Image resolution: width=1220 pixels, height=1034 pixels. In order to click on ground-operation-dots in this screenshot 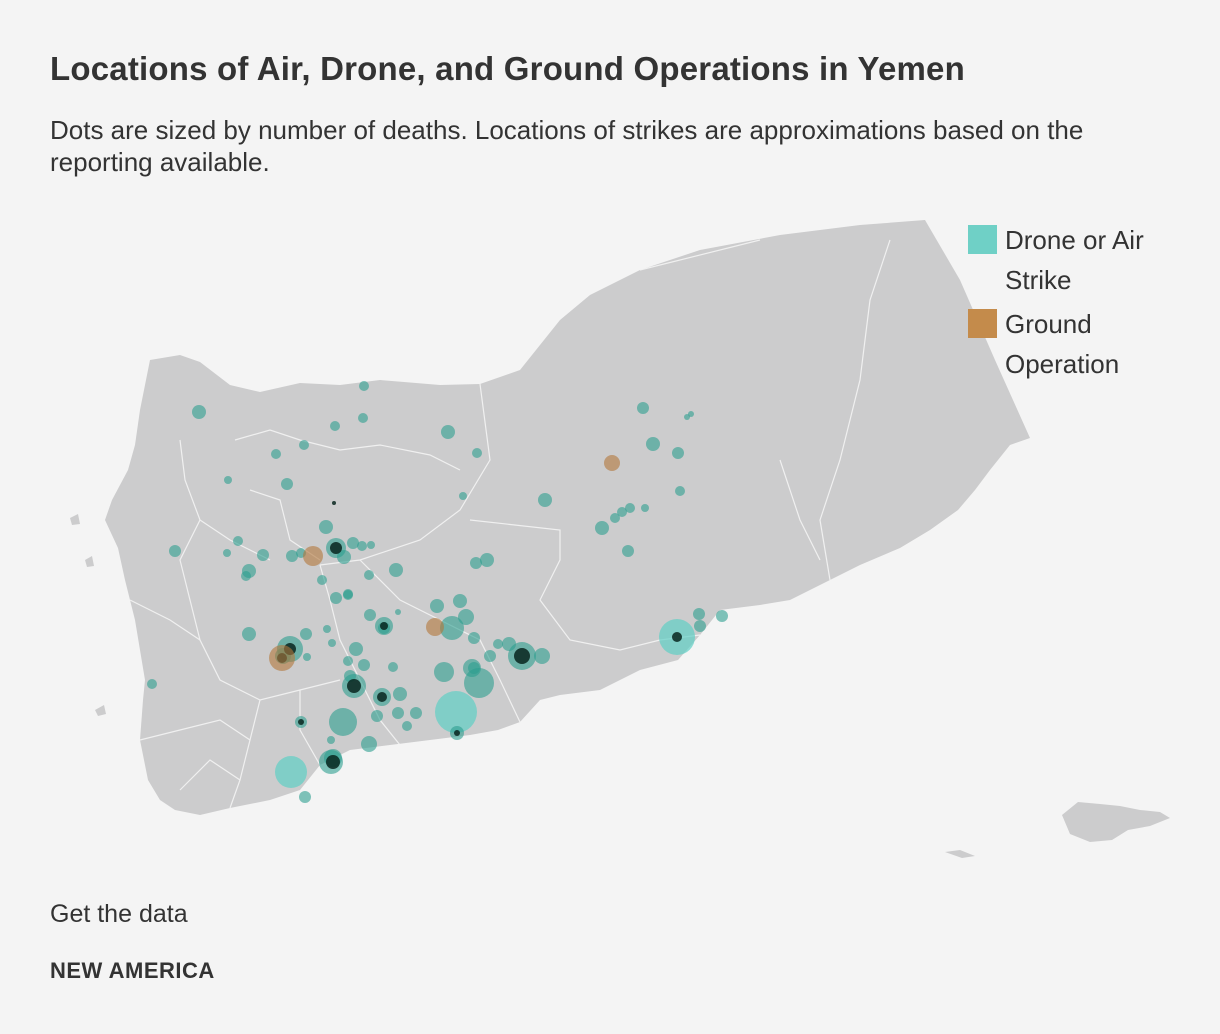, I will do `click(444, 563)`.